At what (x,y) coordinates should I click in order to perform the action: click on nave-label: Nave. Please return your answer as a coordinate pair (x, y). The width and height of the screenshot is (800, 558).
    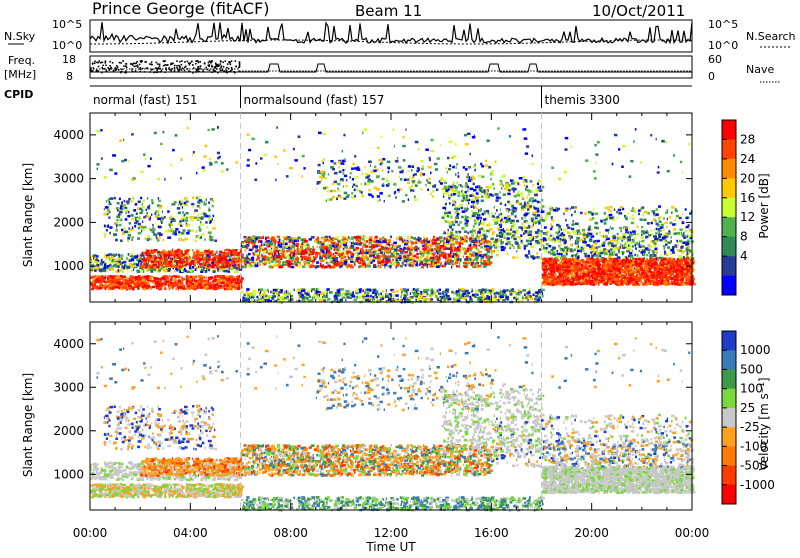
    Looking at the image, I should click on (760, 69).